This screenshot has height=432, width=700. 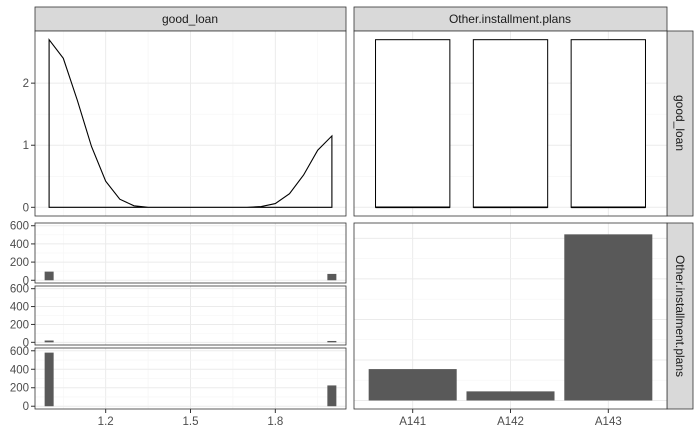 I want to click on x-label-good_loan-1: 1.5, so click(x=191, y=422).